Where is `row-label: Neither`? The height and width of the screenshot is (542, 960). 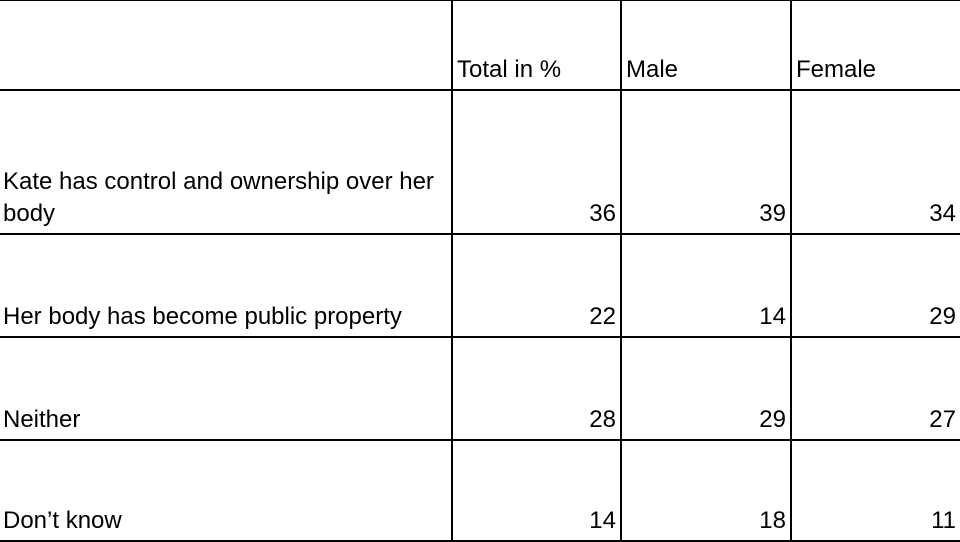 row-label: Neither is located at coordinates (226, 388).